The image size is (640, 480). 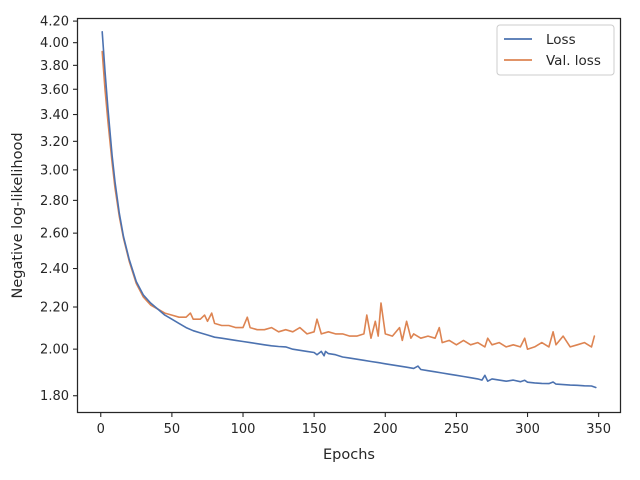 What do you see at coordinates (172, 429) in the screenshot?
I see `x-tick-label: 50` at bounding box center [172, 429].